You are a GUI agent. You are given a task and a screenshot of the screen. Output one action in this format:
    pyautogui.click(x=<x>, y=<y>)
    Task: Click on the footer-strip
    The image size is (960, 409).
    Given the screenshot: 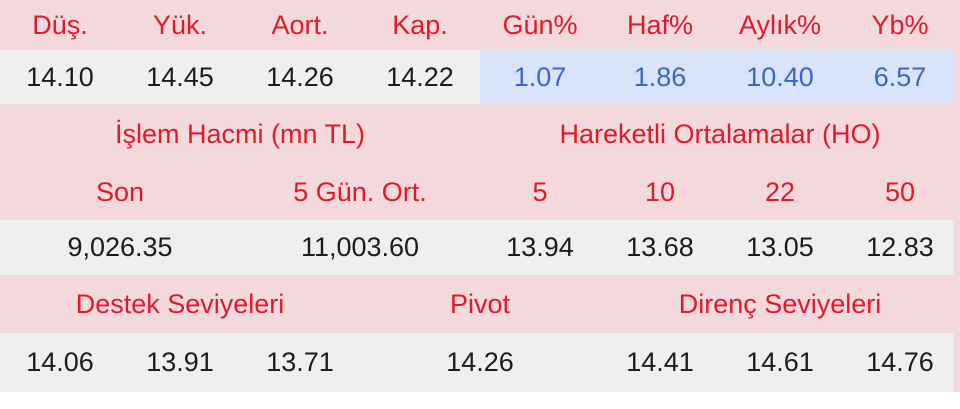 What is the action you would take?
    pyautogui.click(x=480, y=400)
    